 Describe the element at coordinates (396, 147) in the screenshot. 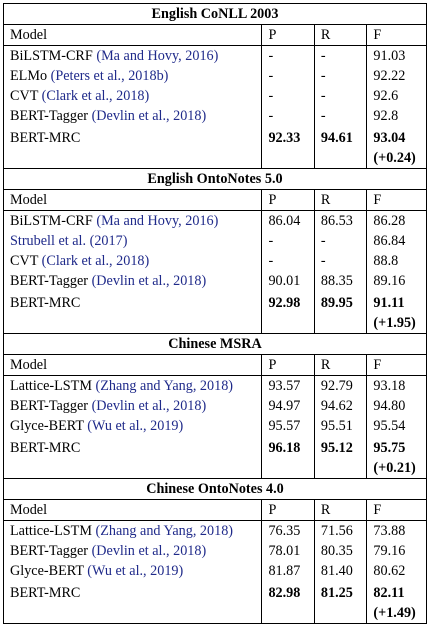

I see `f1-cell: 93.04 (+0.24)` at that location.